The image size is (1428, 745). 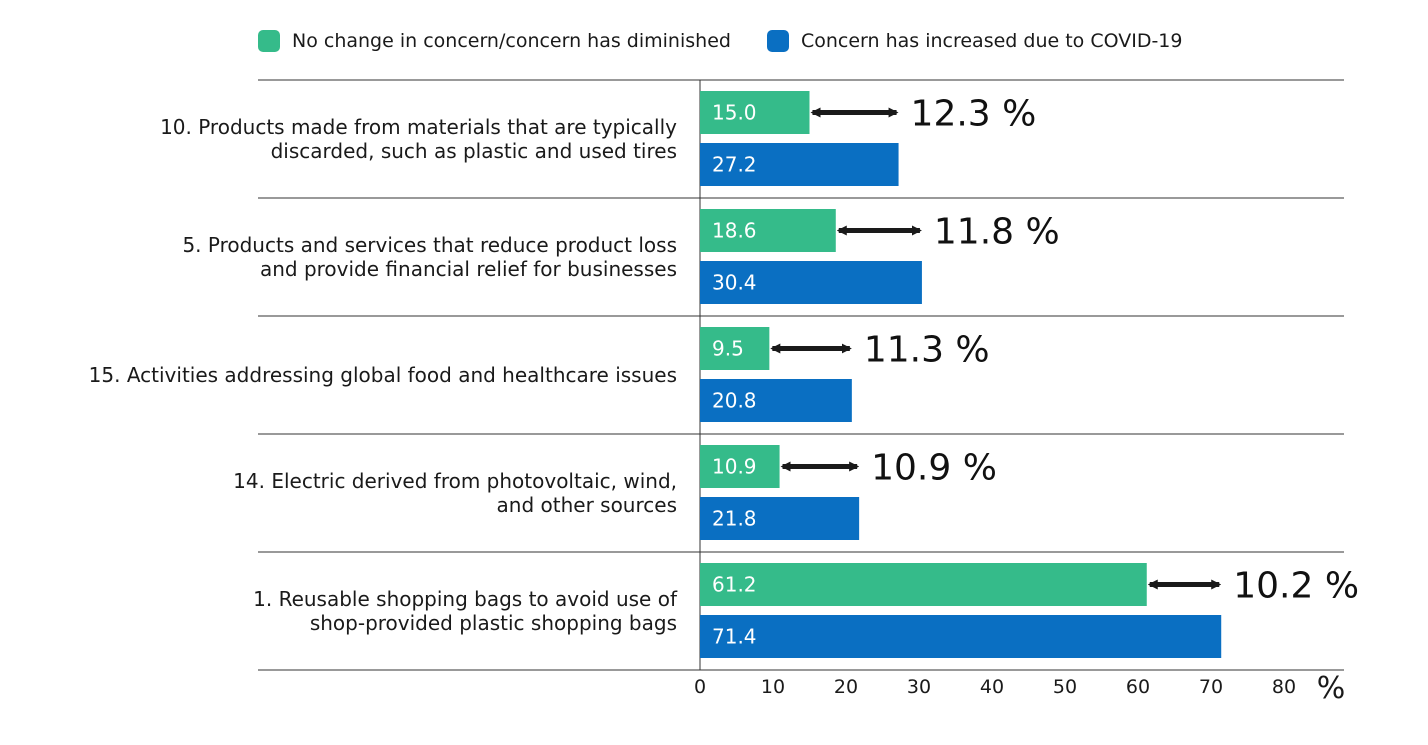 What do you see at coordinates (777, 41) in the screenshot?
I see `legend-swatch-blue` at bounding box center [777, 41].